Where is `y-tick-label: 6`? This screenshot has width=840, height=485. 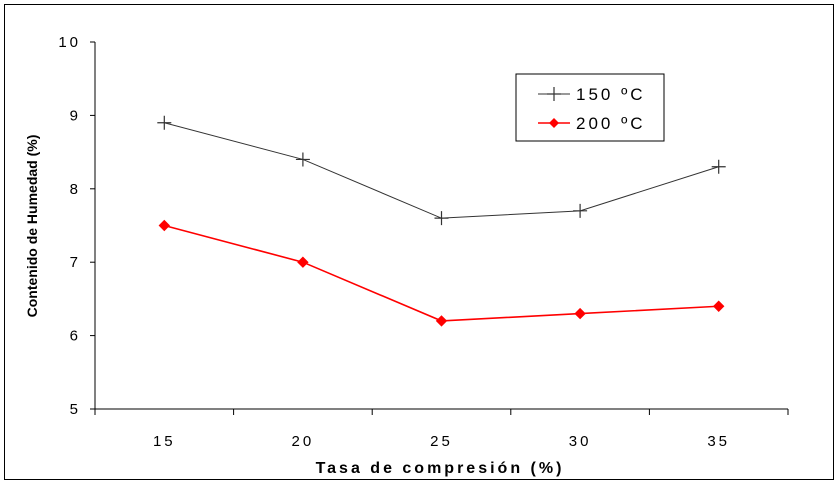 y-tick-label: 6 is located at coordinates (75, 336).